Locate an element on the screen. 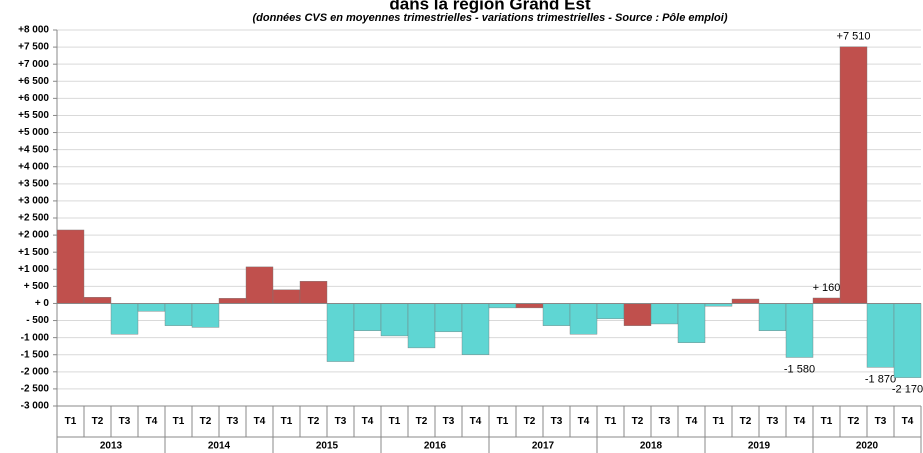  group-label: 2017 is located at coordinates (543, 446).